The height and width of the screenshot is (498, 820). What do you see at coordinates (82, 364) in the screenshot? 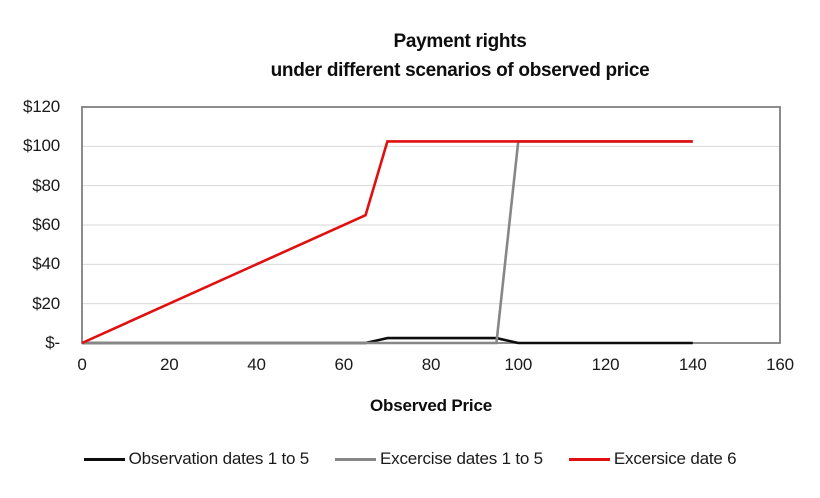
I see `x-tick-0: 0` at bounding box center [82, 364].